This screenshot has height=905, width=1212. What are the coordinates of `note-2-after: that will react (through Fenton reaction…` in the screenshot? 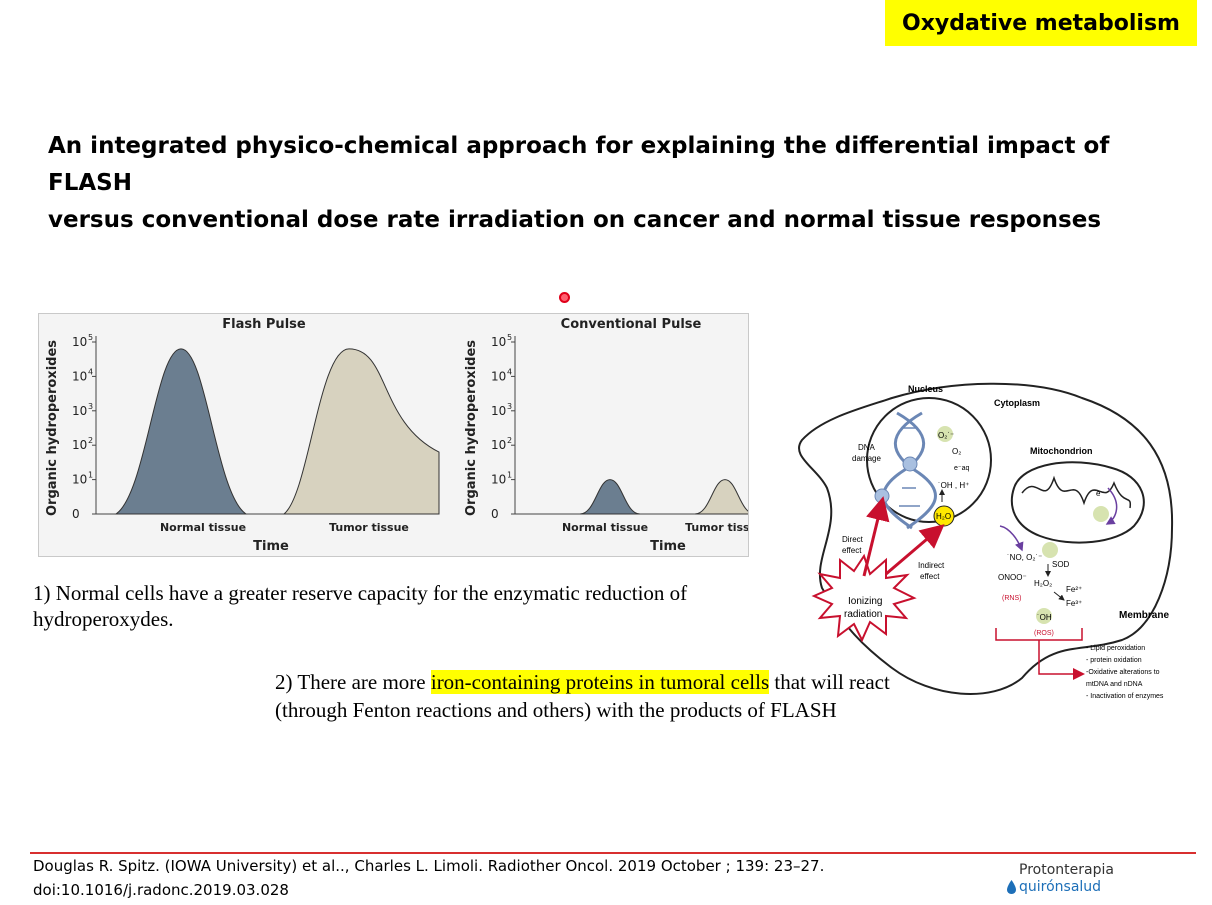 It's located at (582, 696).